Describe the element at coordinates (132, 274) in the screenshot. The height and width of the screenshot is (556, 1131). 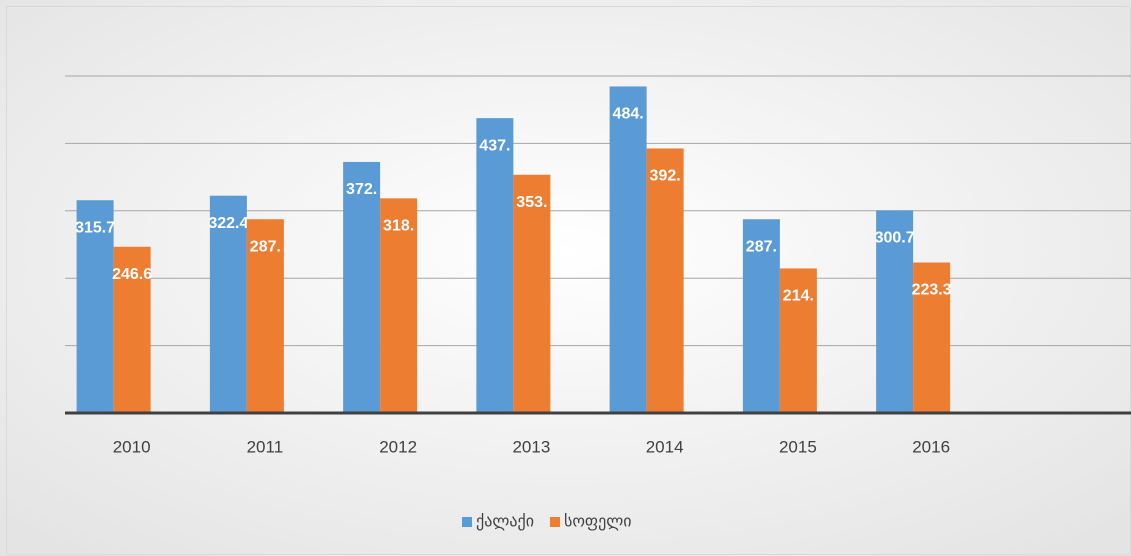
I see `data-label: 246.6` at that location.